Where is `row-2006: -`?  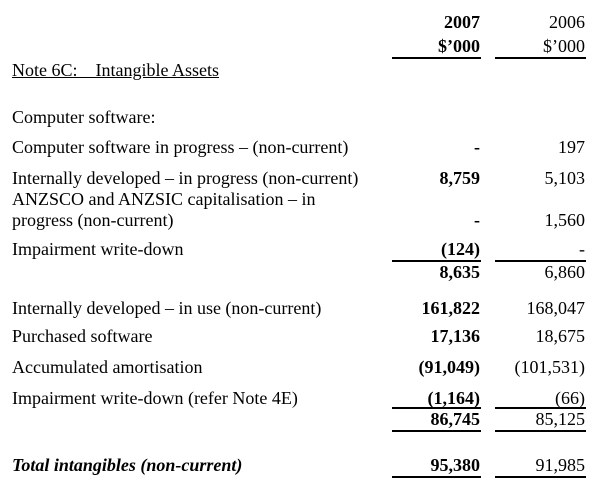
row-2006: - is located at coordinates (582, 249).